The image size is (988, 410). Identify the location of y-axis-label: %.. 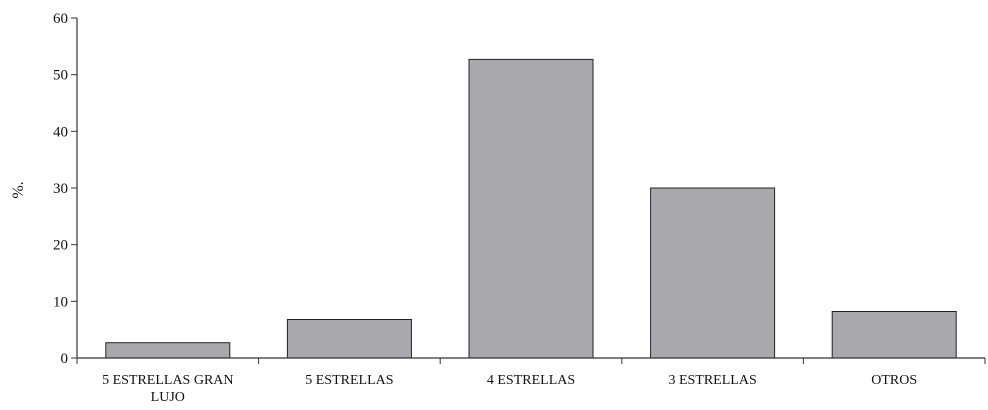
(18, 189).